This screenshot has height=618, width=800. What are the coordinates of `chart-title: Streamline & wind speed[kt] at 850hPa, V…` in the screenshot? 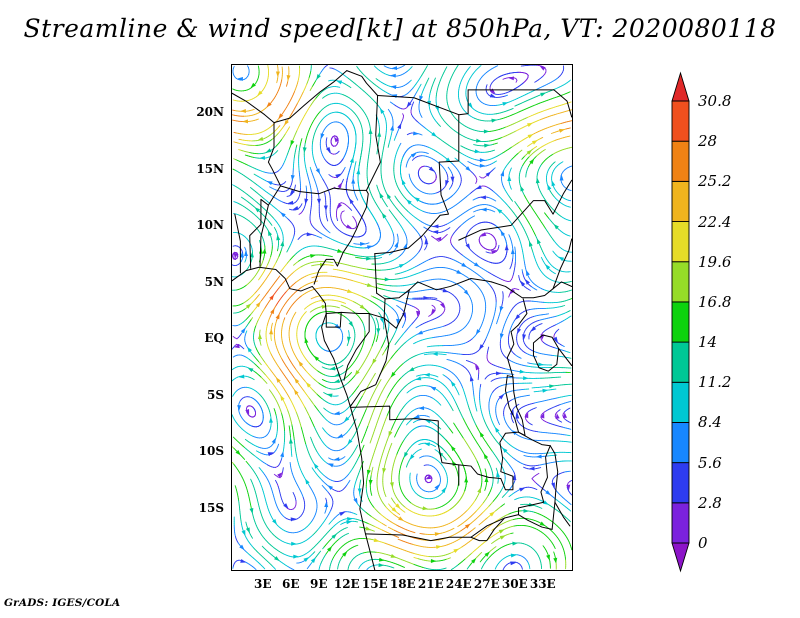 It's located at (400, 28).